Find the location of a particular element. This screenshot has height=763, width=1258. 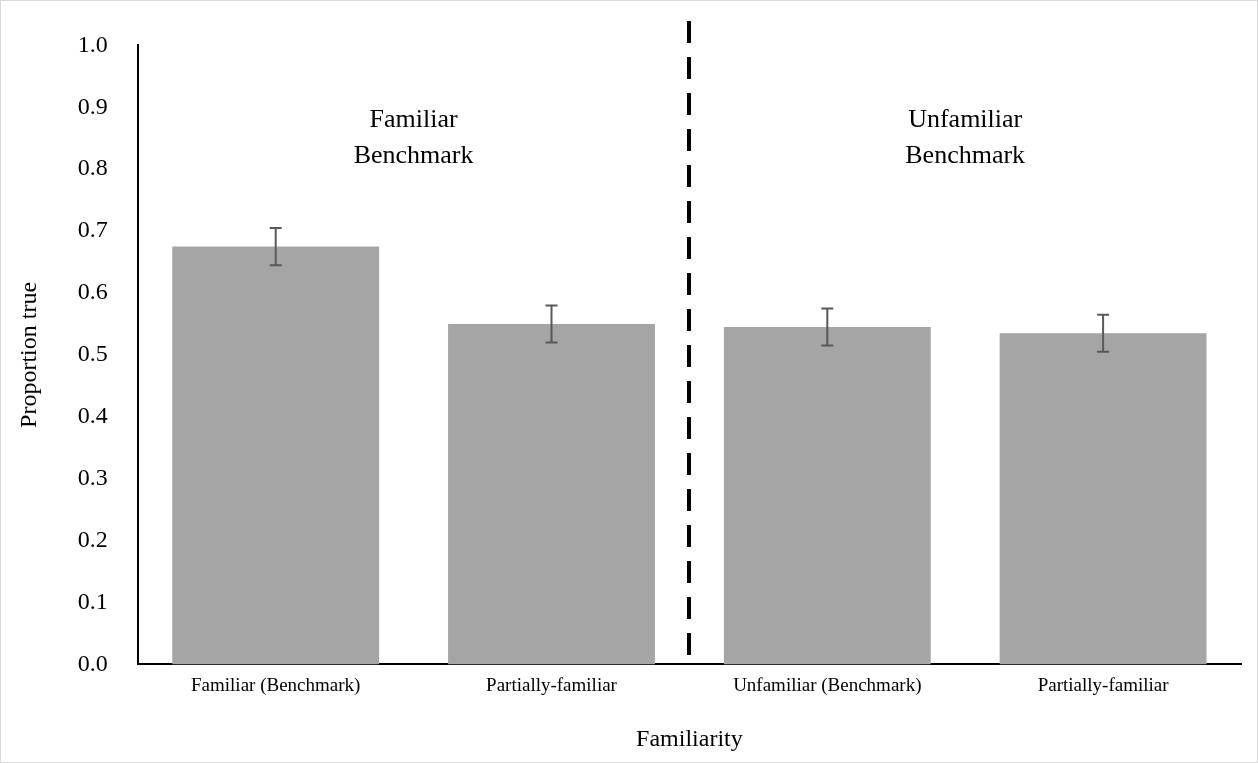

y-tick-label: 0.8 is located at coordinates (92, 167).